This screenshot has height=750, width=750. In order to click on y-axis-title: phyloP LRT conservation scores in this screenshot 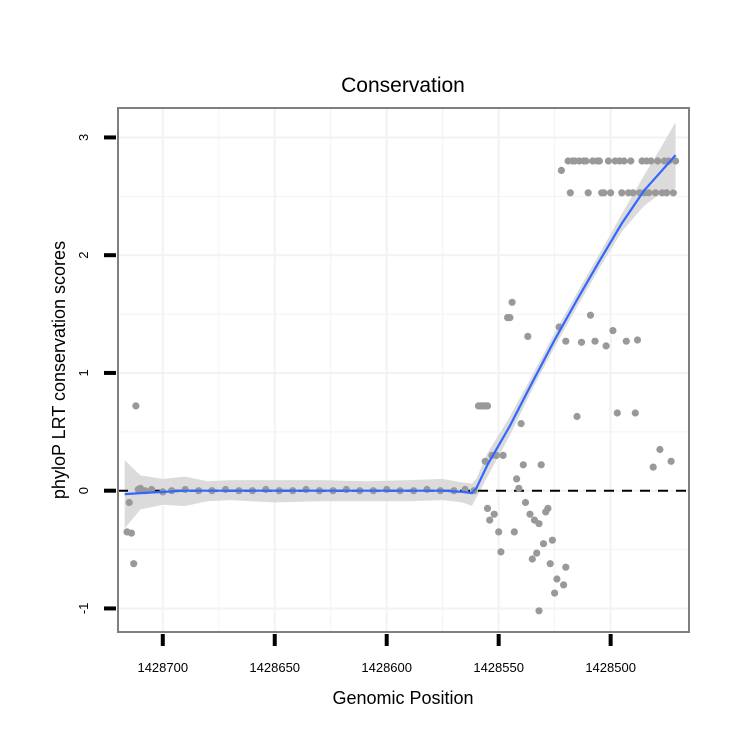, I will do `click(59, 370)`.